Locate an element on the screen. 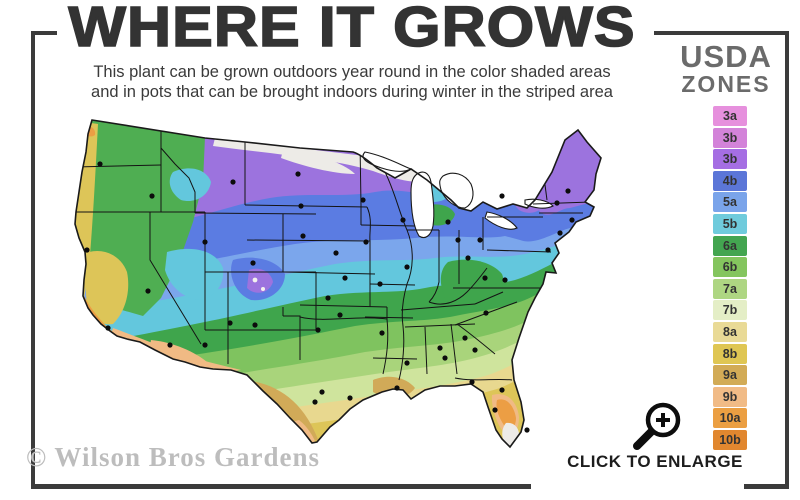  zone-swatch: 3a is located at coordinates (730, 116).